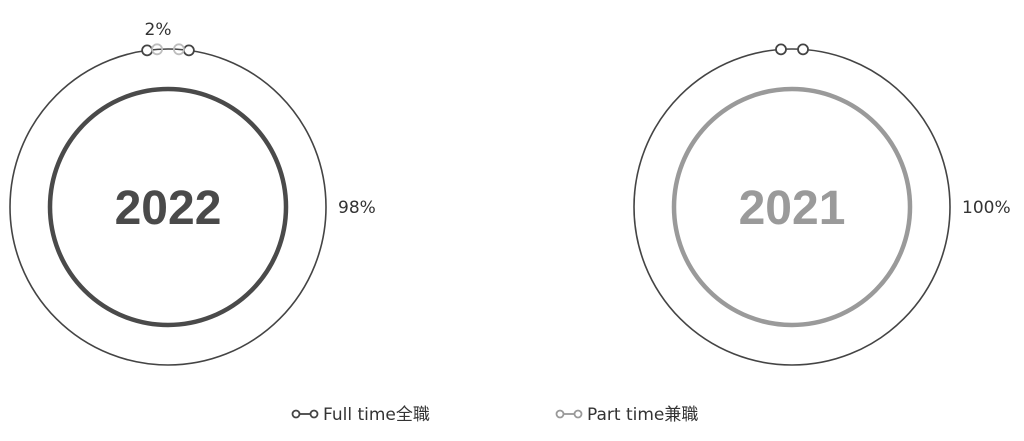  What do you see at coordinates (642, 415) in the screenshot?
I see `legend-label: Part time兼職` at bounding box center [642, 415].